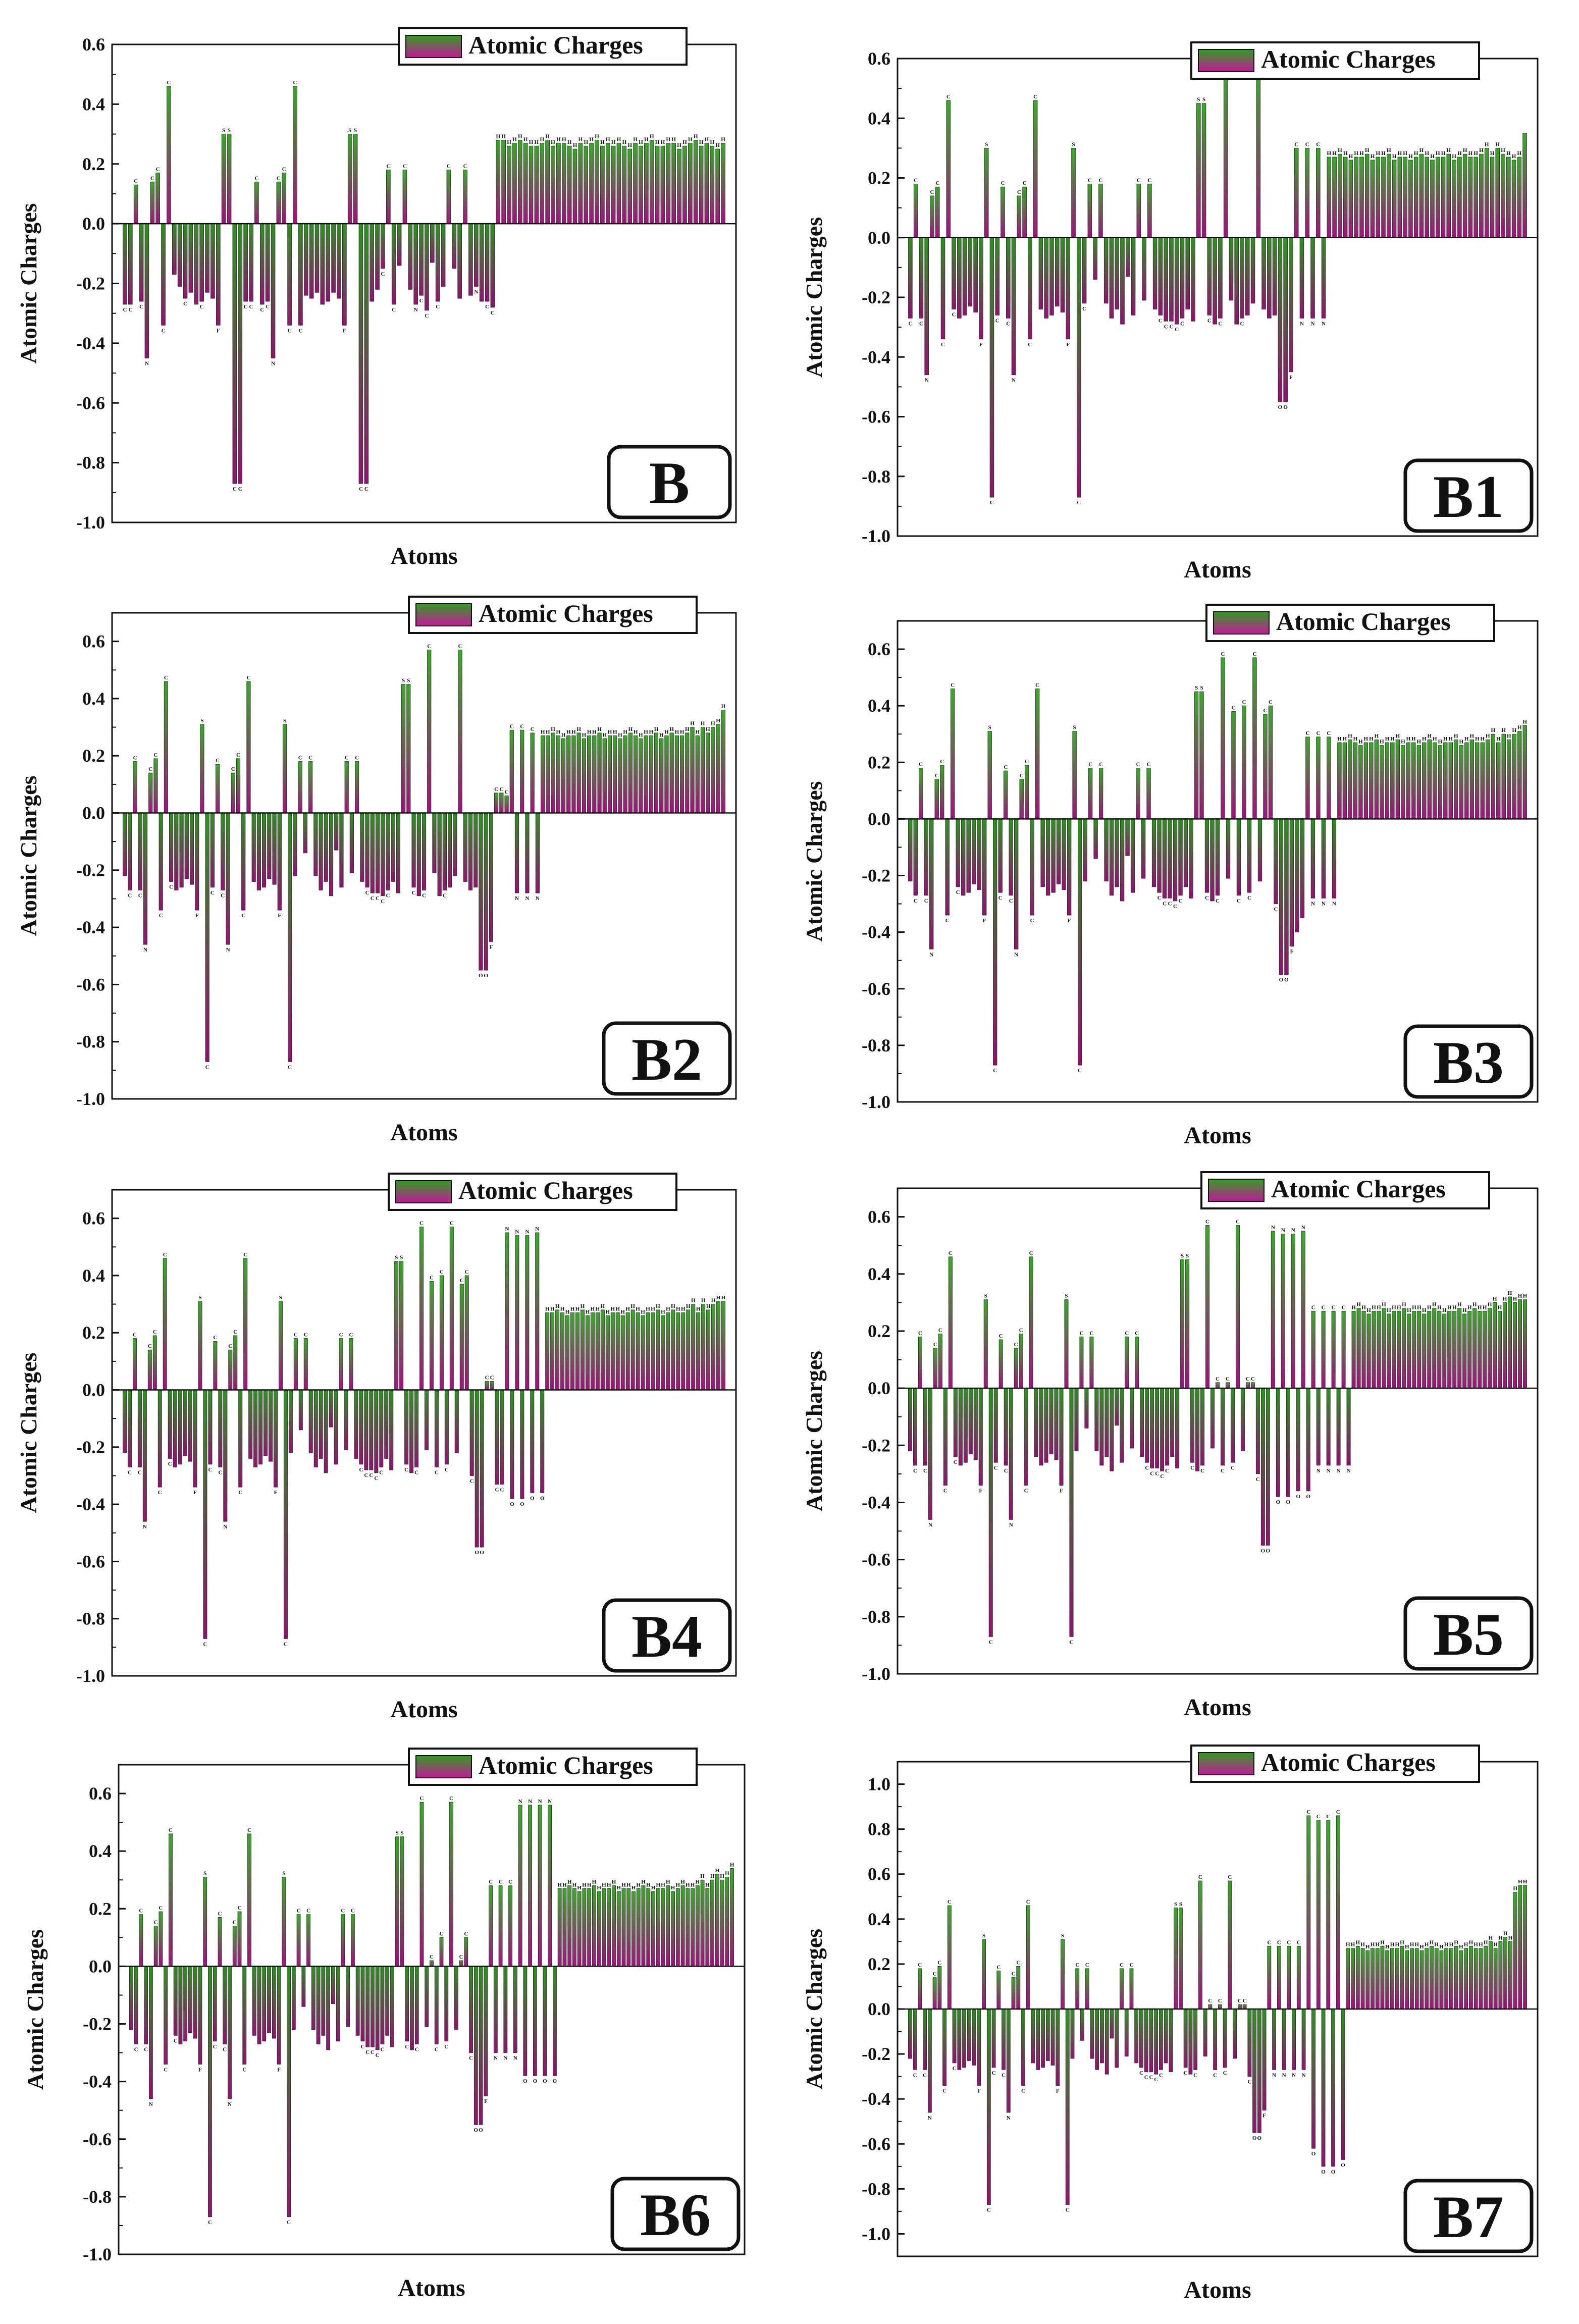 The height and width of the screenshot is (2324, 1579). I want to click on legend-swatch, so click(434, 46).